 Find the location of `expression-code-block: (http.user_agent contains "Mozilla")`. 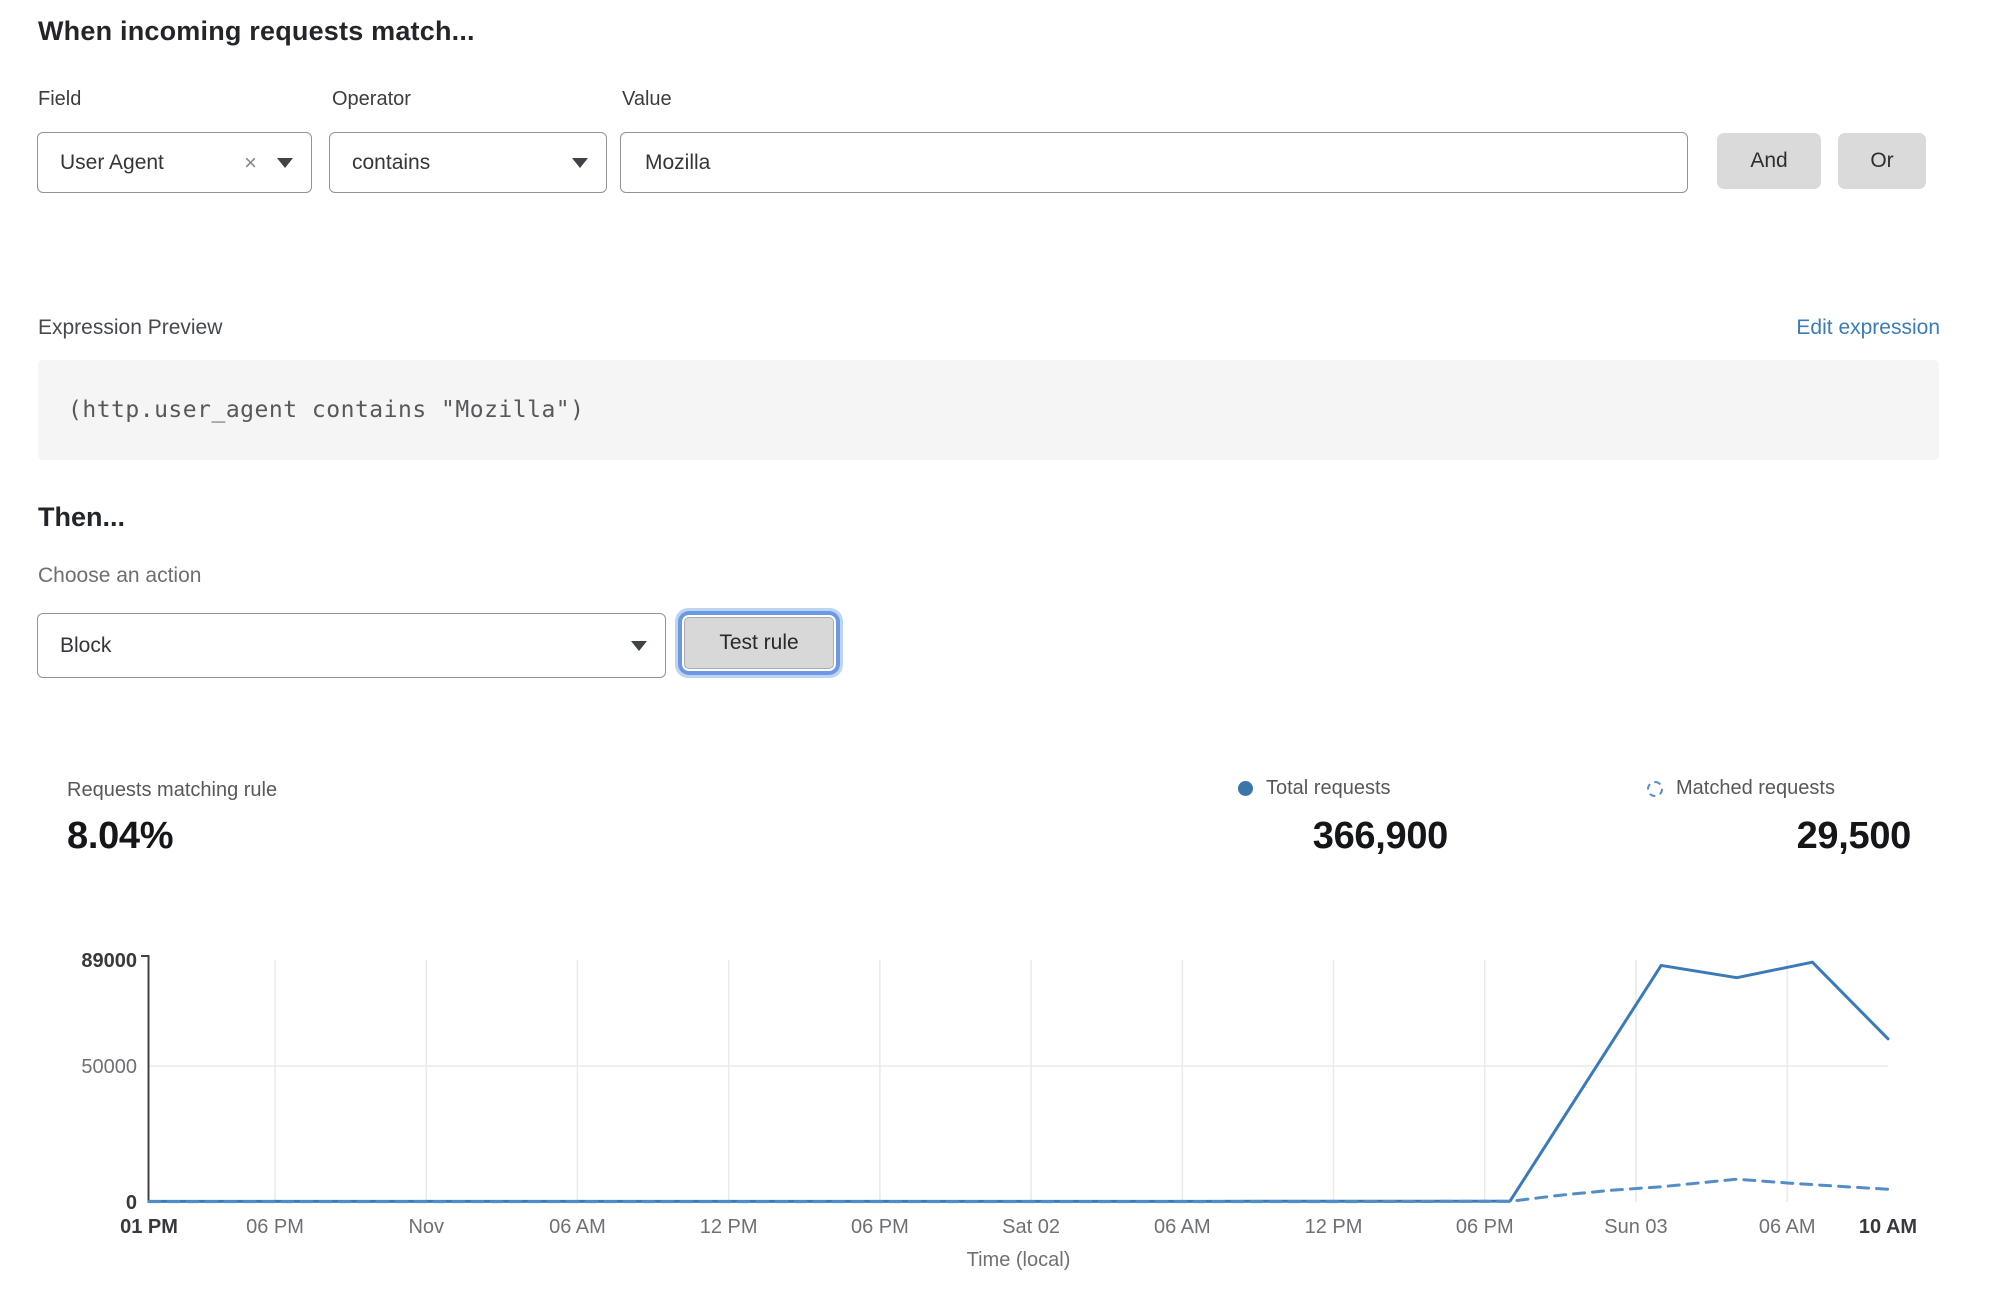

expression-code-block: (http.user_agent contains "Mozilla") is located at coordinates (988, 410).